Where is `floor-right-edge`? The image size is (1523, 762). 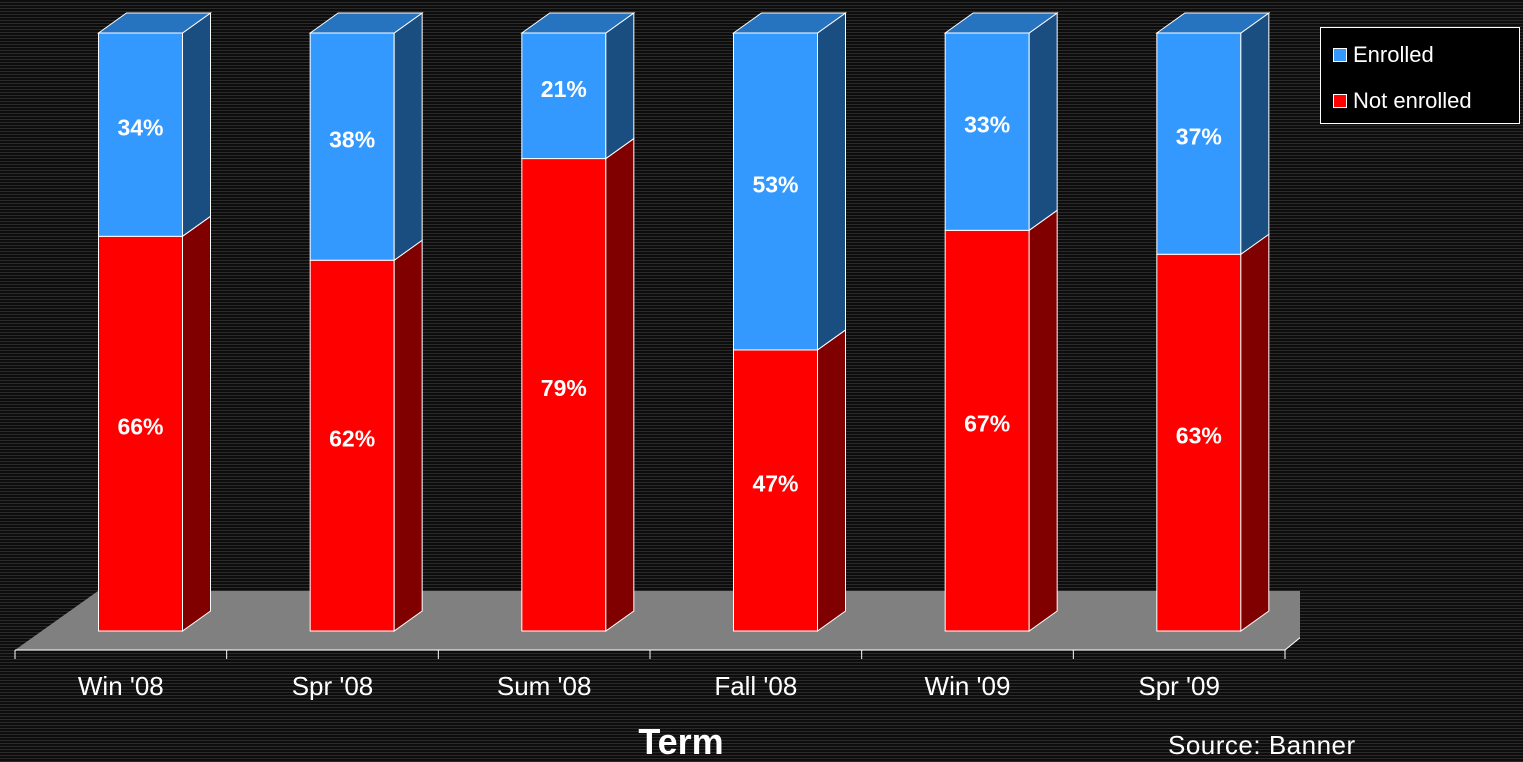
floor-right-edge is located at coordinates (1292, 644).